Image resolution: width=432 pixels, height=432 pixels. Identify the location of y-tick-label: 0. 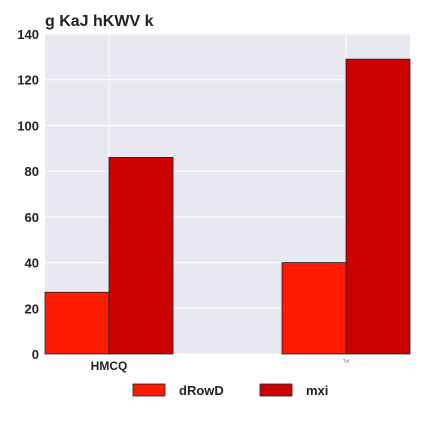
(35, 354).